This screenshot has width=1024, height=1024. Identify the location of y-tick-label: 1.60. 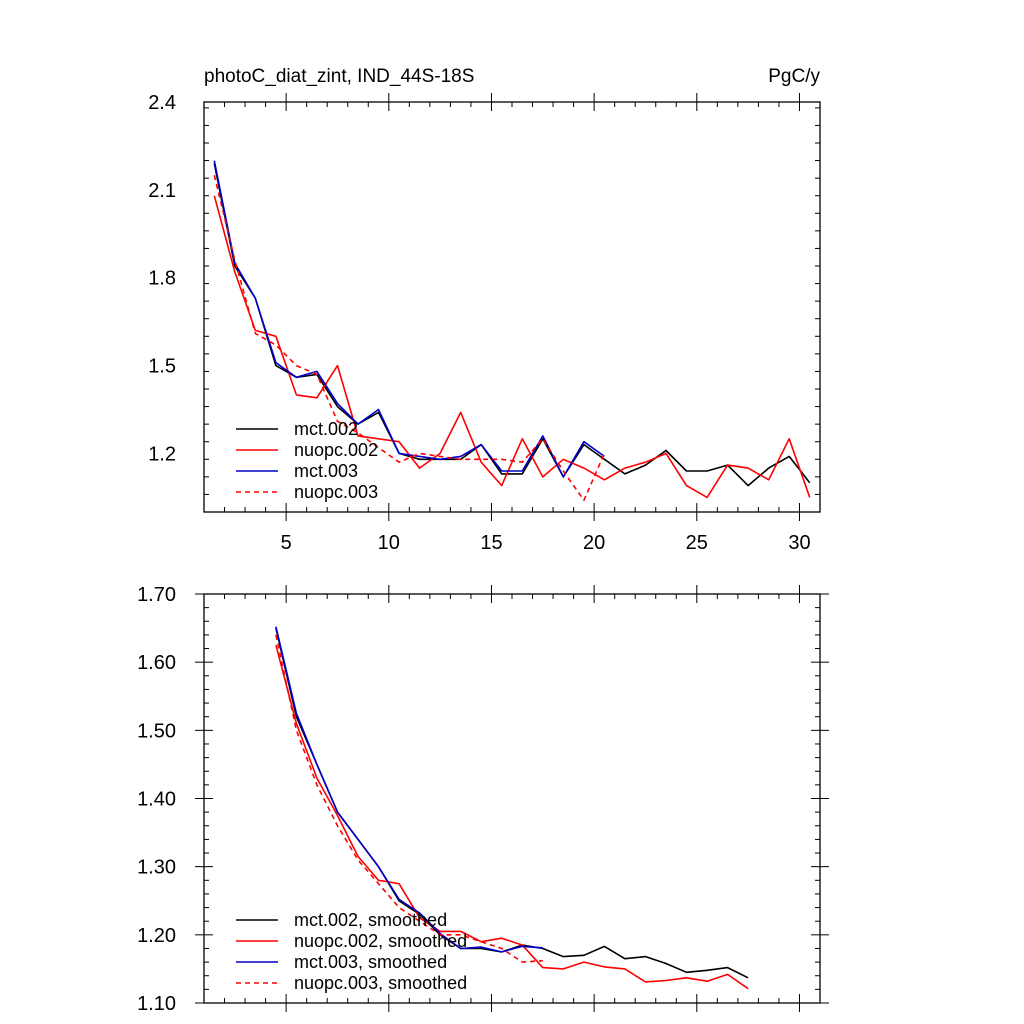
(156, 663).